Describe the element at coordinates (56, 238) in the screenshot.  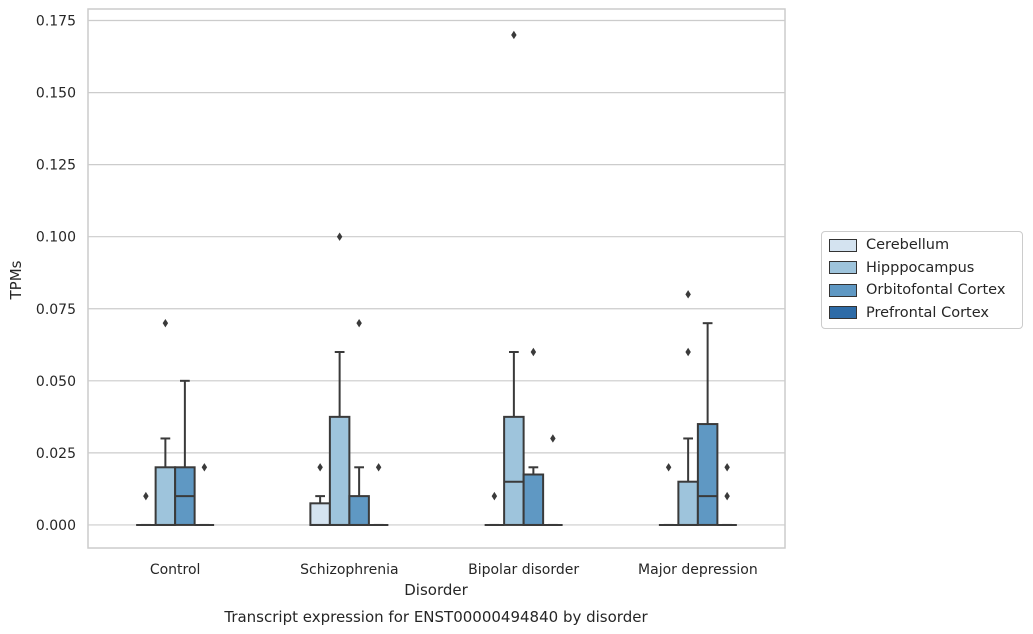
I see `y-tick-label: 0.100` at that location.